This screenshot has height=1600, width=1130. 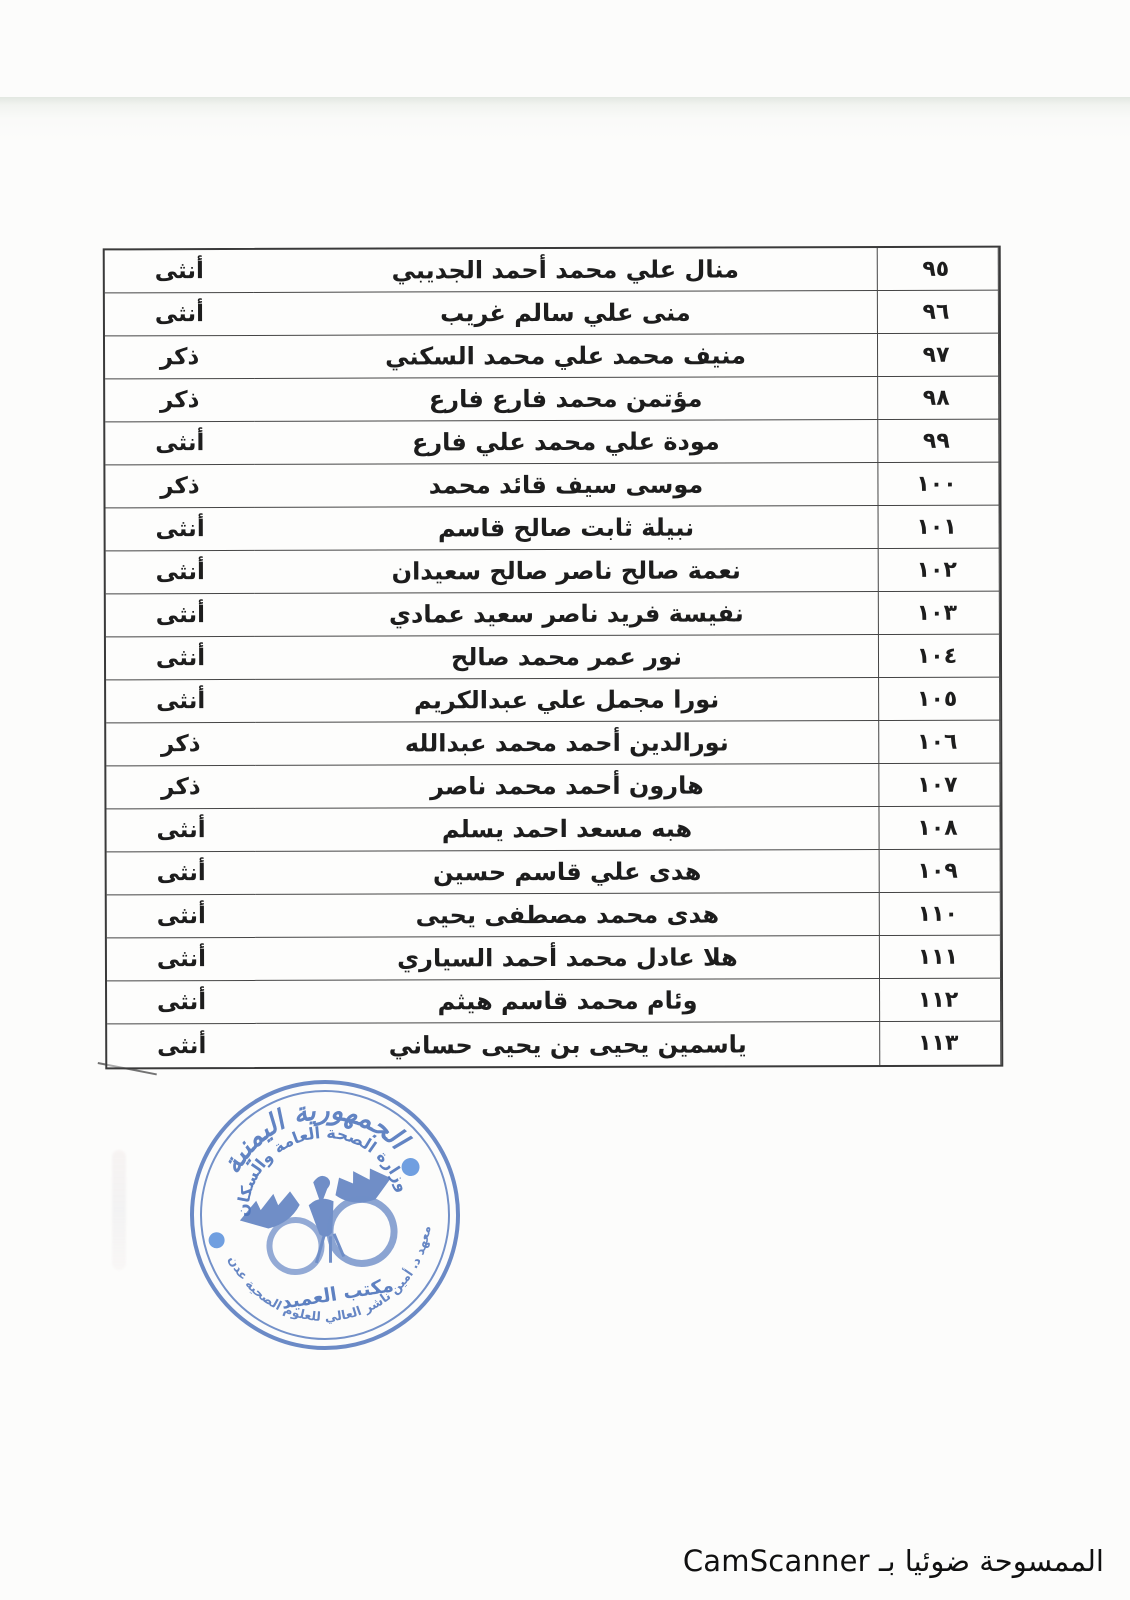 What do you see at coordinates (566, 442) in the screenshot?
I see `student-name-cell: مودة علي محمد علي فارع` at bounding box center [566, 442].